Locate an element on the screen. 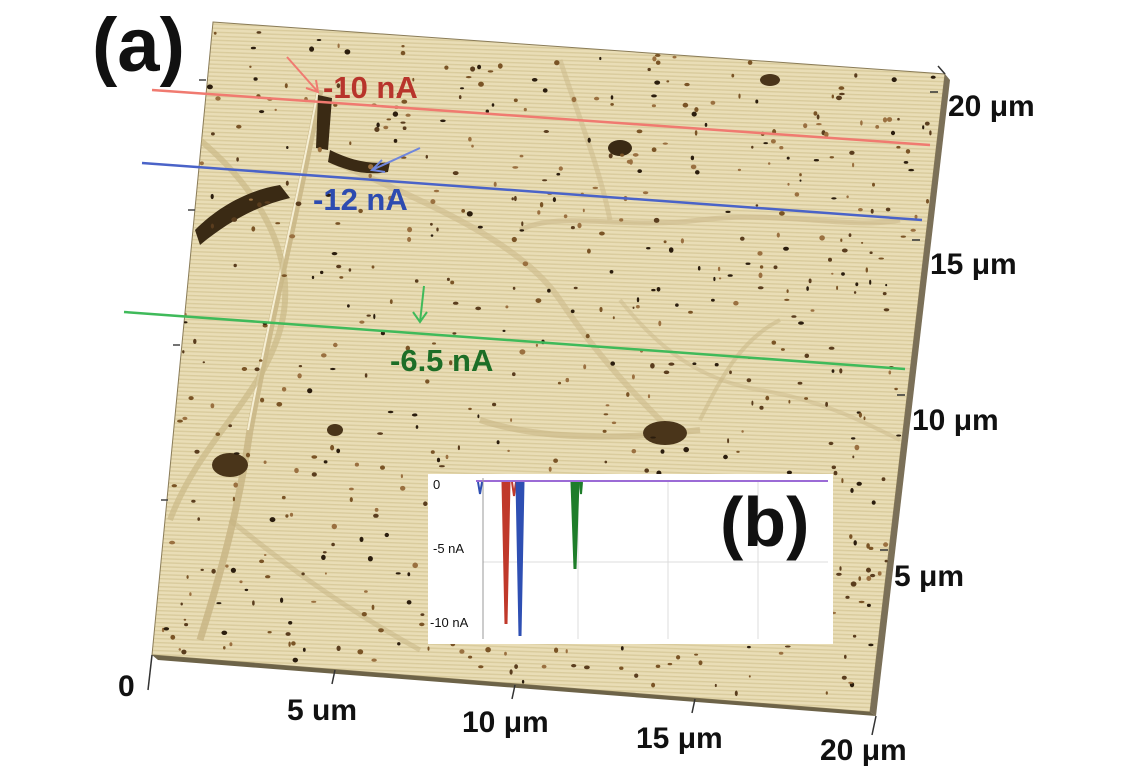 Image resolution: width=1140 pixels, height=771 pixels. x-tick-20um: 20 μm is located at coordinates (863, 750).